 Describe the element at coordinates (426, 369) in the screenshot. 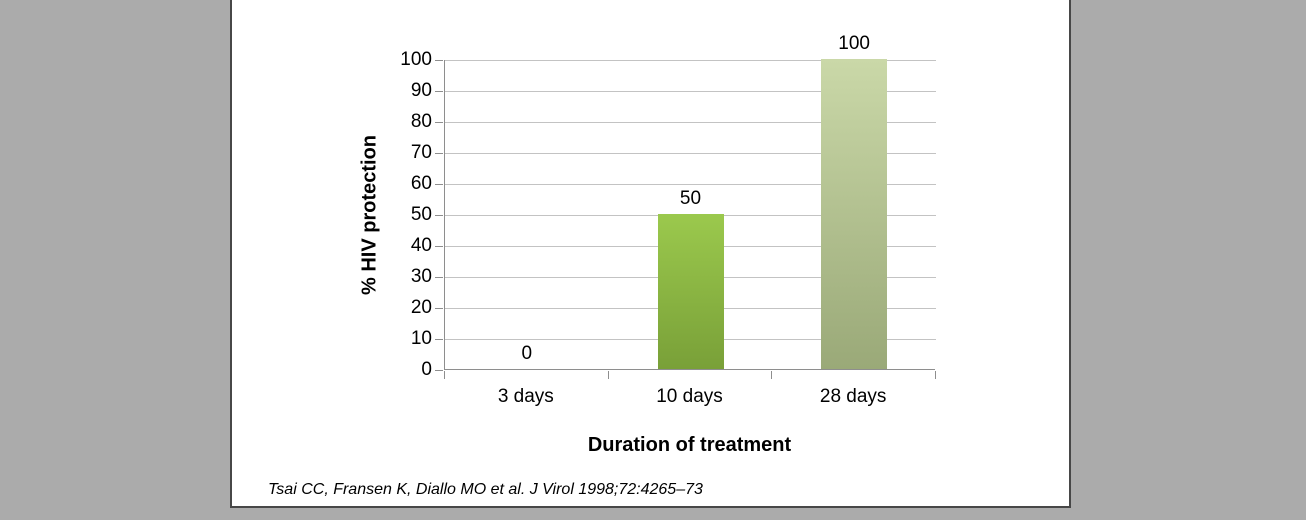

I see `y-tick-label: 0` at that location.